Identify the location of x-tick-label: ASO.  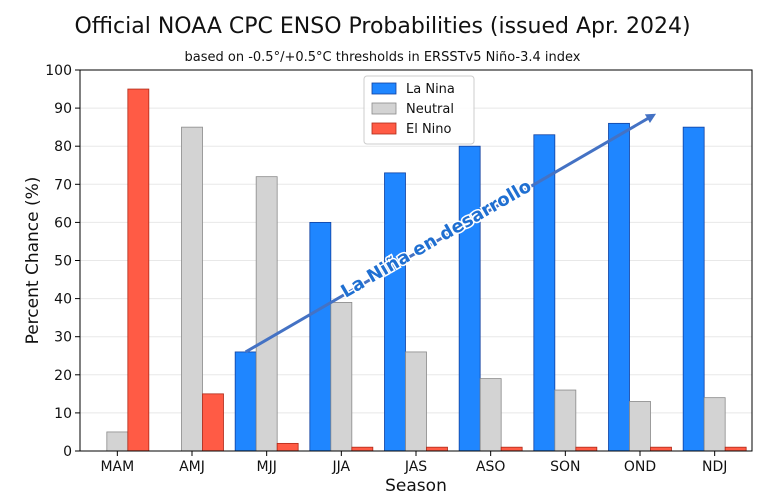
(490, 467).